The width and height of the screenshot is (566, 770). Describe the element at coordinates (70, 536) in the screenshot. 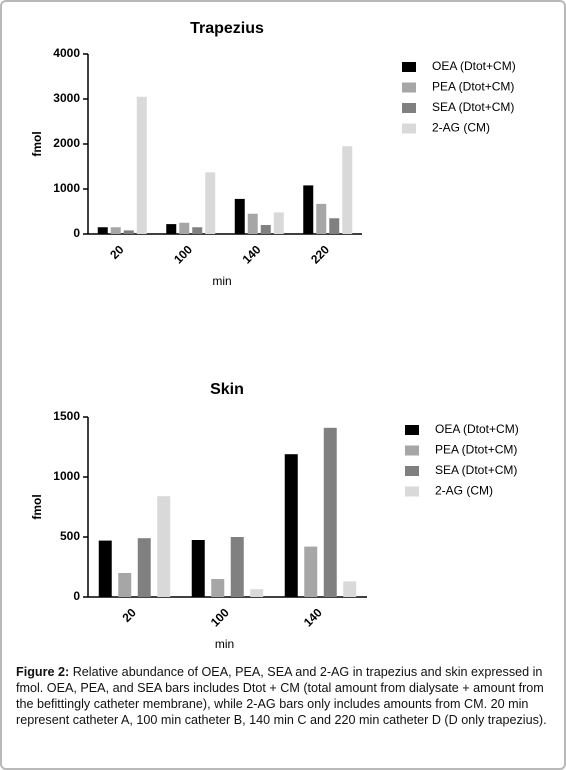

I see `y-tick-label: 500` at that location.